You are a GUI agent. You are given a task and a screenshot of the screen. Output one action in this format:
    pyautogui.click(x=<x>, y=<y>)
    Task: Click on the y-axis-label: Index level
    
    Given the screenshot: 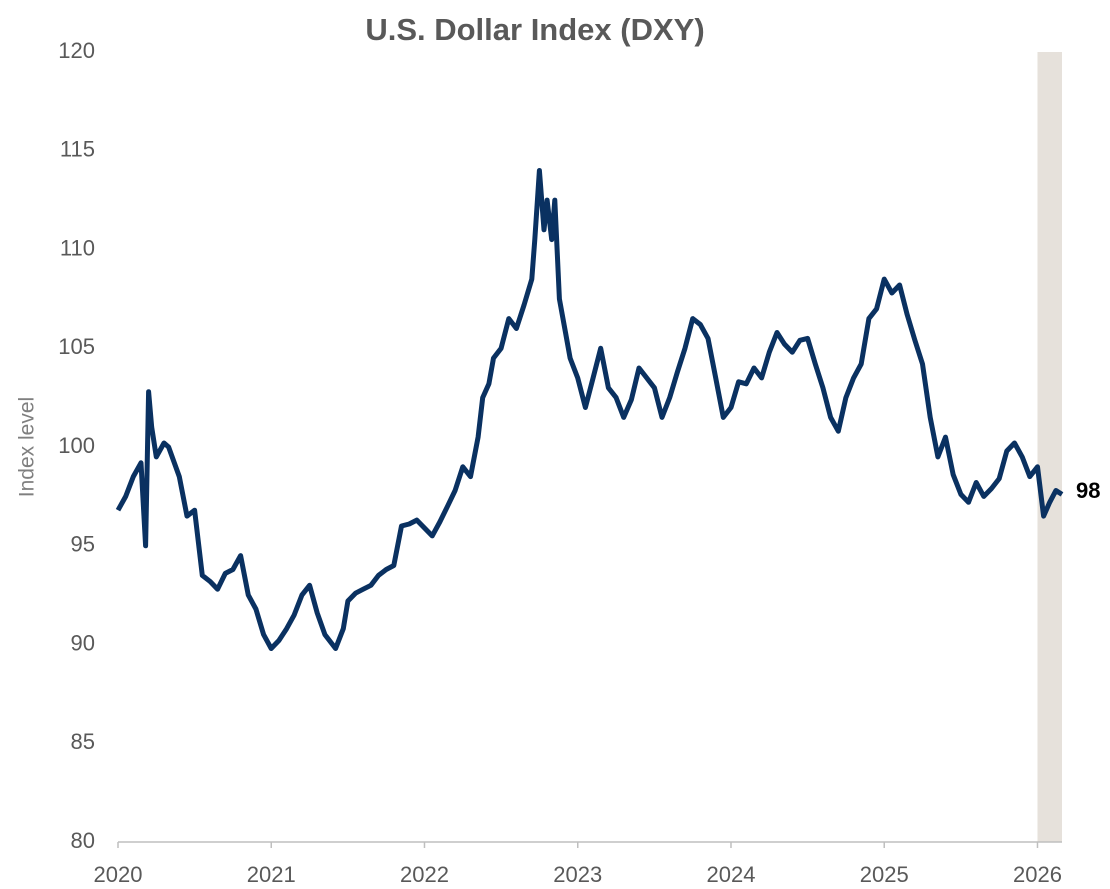 What is the action you would take?
    pyautogui.click(x=27, y=447)
    